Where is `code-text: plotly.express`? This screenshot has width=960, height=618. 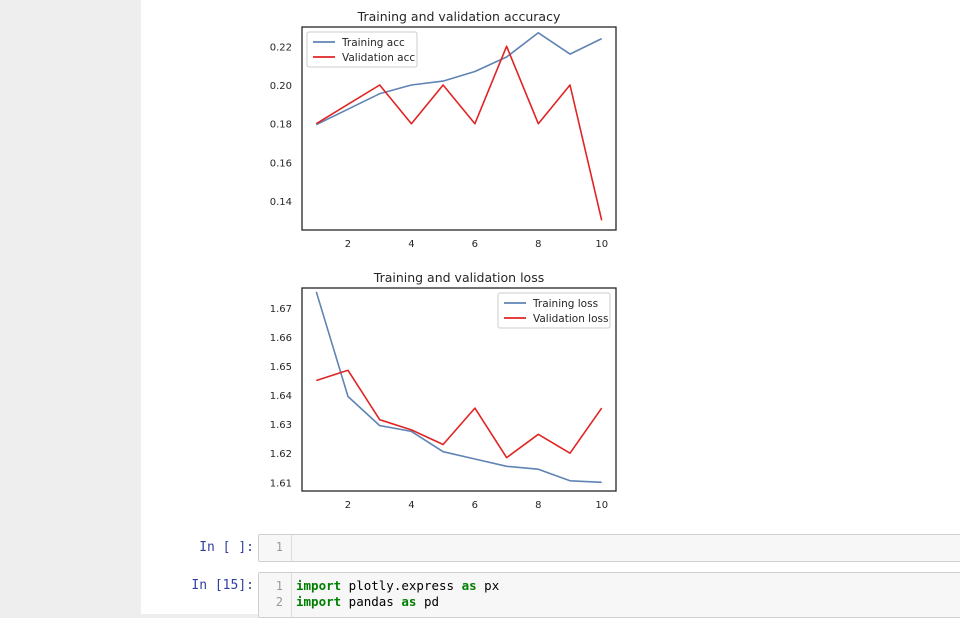 code-text: plotly.express is located at coordinates (401, 585).